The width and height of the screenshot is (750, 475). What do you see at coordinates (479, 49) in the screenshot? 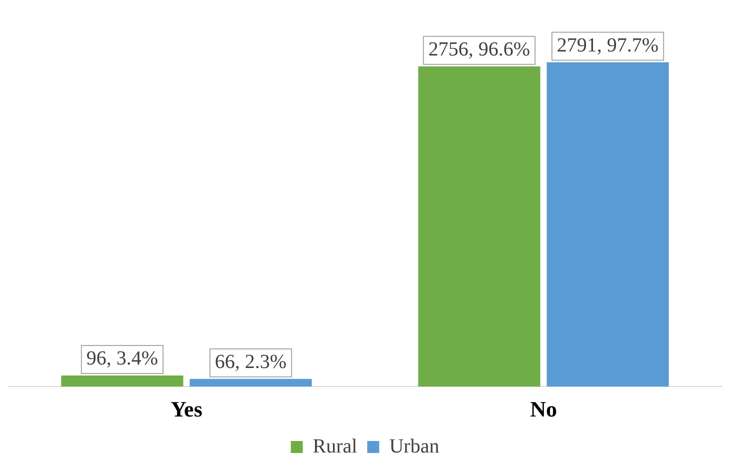
I see `data-label: 2756, 96.6%` at bounding box center [479, 49].